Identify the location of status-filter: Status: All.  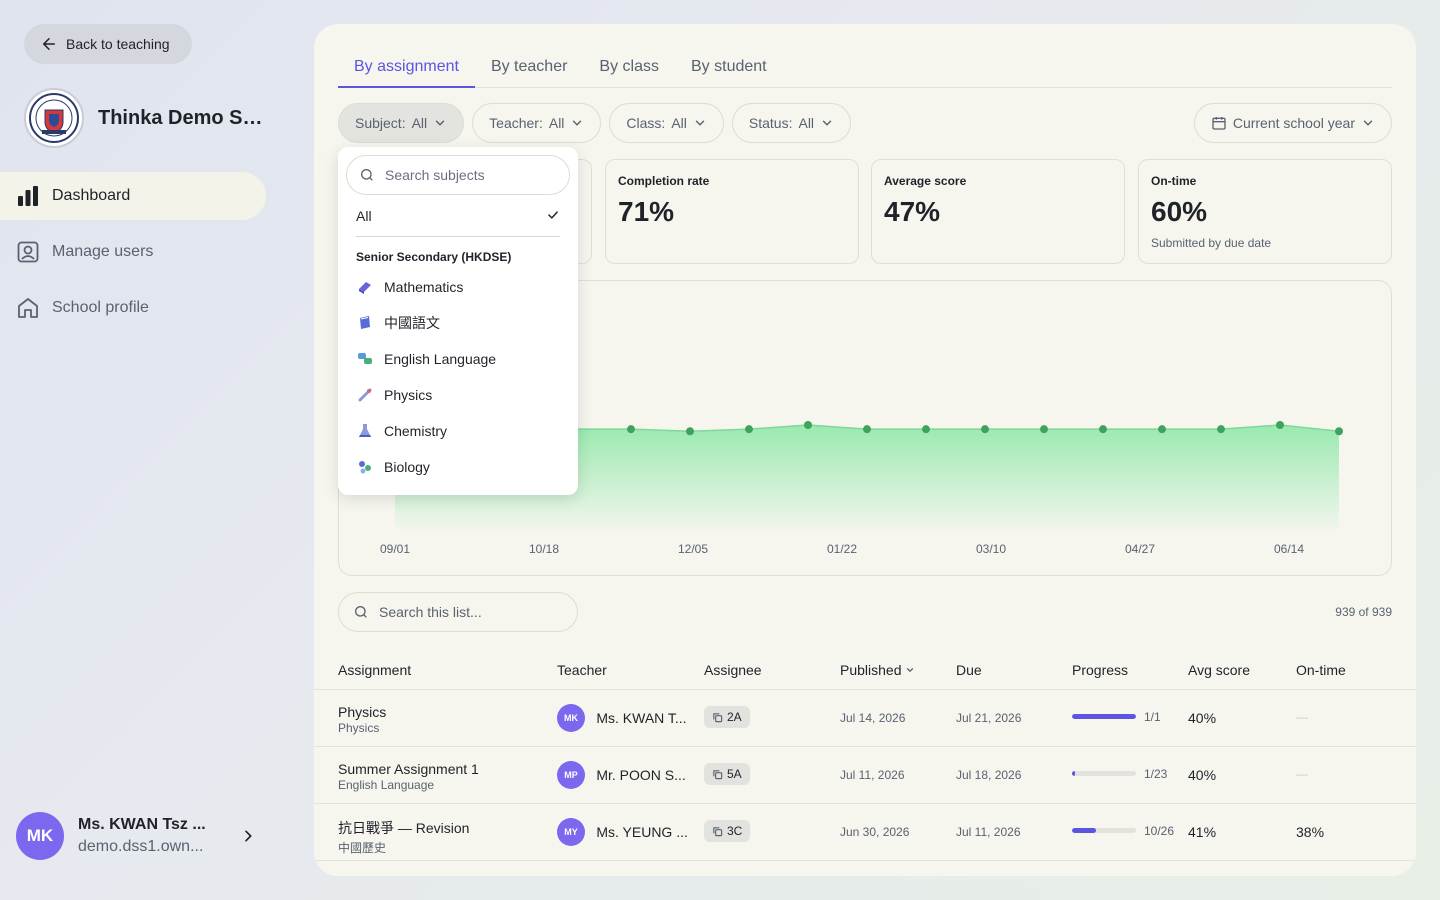
(791, 123).